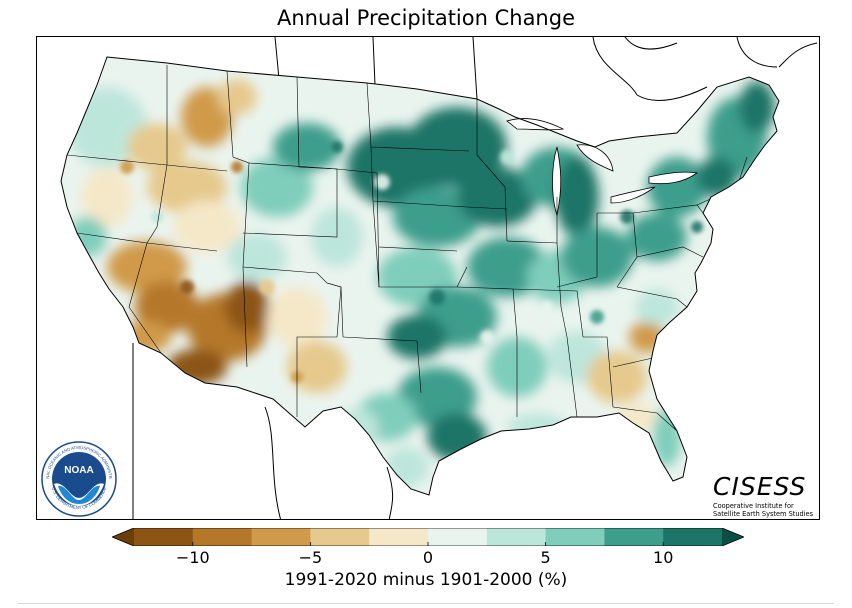  Describe the element at coordinates (733, 537) in the screenshot. I see `colorbar-extend-high` at that location.